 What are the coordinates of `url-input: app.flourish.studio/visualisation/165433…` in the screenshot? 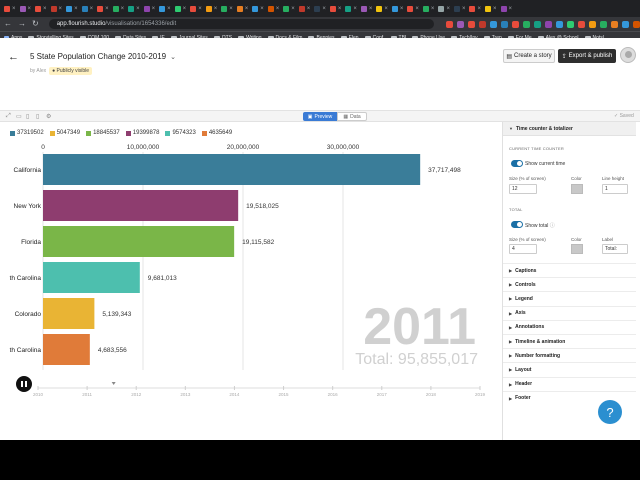 It's located at (241, 24).